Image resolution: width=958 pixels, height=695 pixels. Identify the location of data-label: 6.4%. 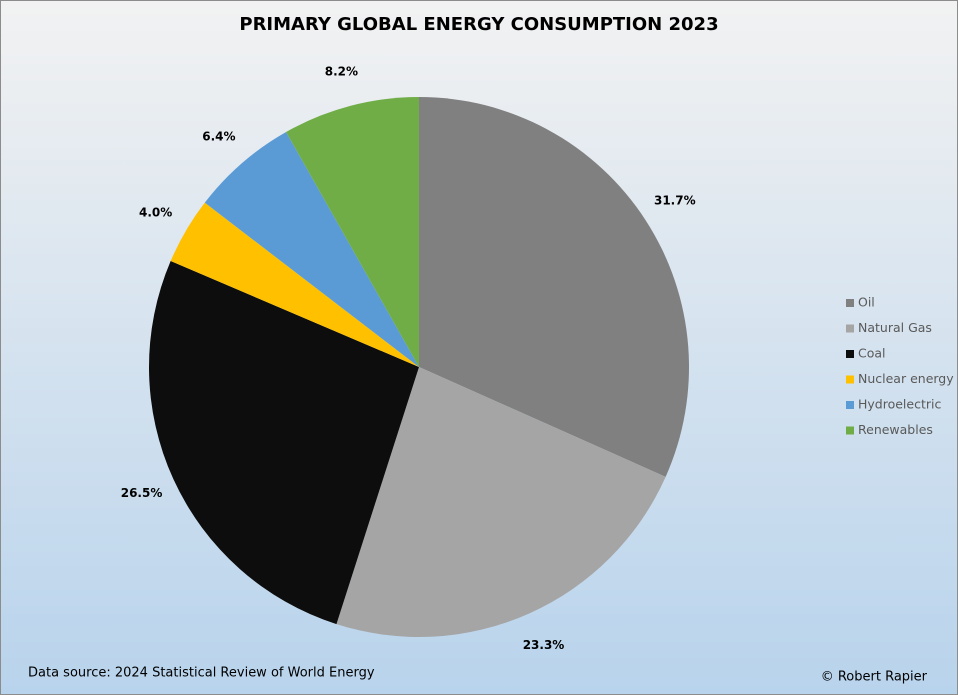
(218, 136).